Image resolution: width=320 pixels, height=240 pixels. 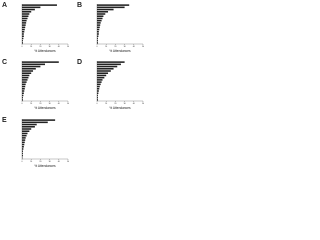 What do you see at coordinates (110, 27) in the screenshot?
I see `panel: B 0 10 20 30 40 50 % Attendances` at bounding box center [110, 27].